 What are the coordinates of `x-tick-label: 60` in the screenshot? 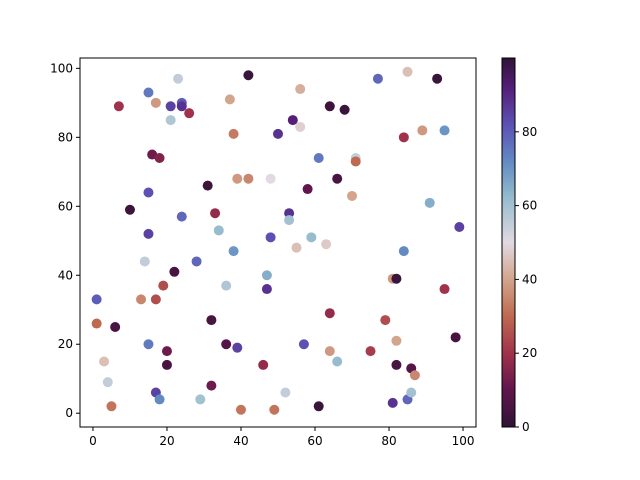 It's located at (314, 441).